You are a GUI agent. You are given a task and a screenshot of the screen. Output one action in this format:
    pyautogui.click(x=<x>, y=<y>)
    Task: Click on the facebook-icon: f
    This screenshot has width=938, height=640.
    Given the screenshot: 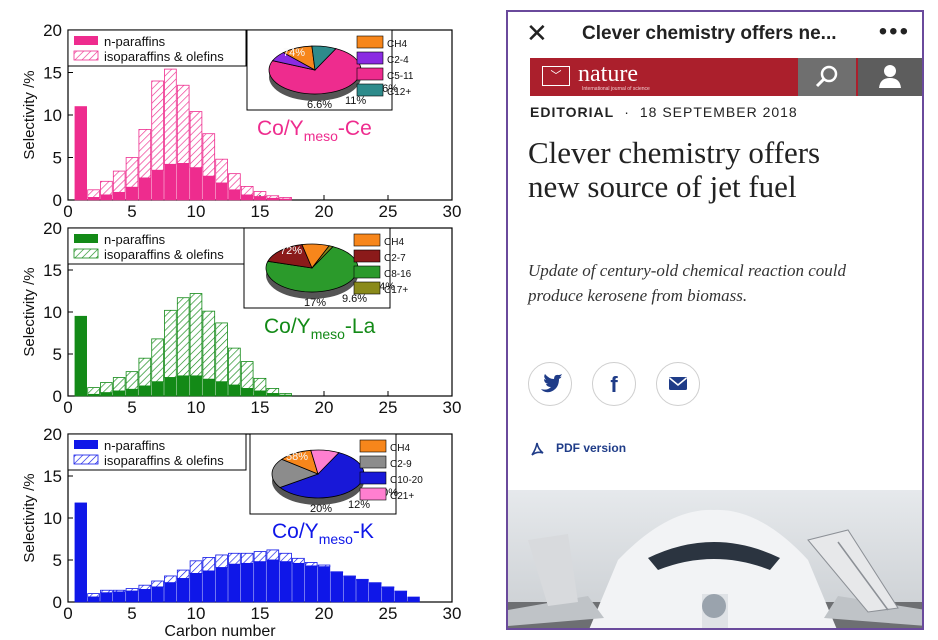 What is the action you would take?
    pyautogui.click(x=614, y=384)
    